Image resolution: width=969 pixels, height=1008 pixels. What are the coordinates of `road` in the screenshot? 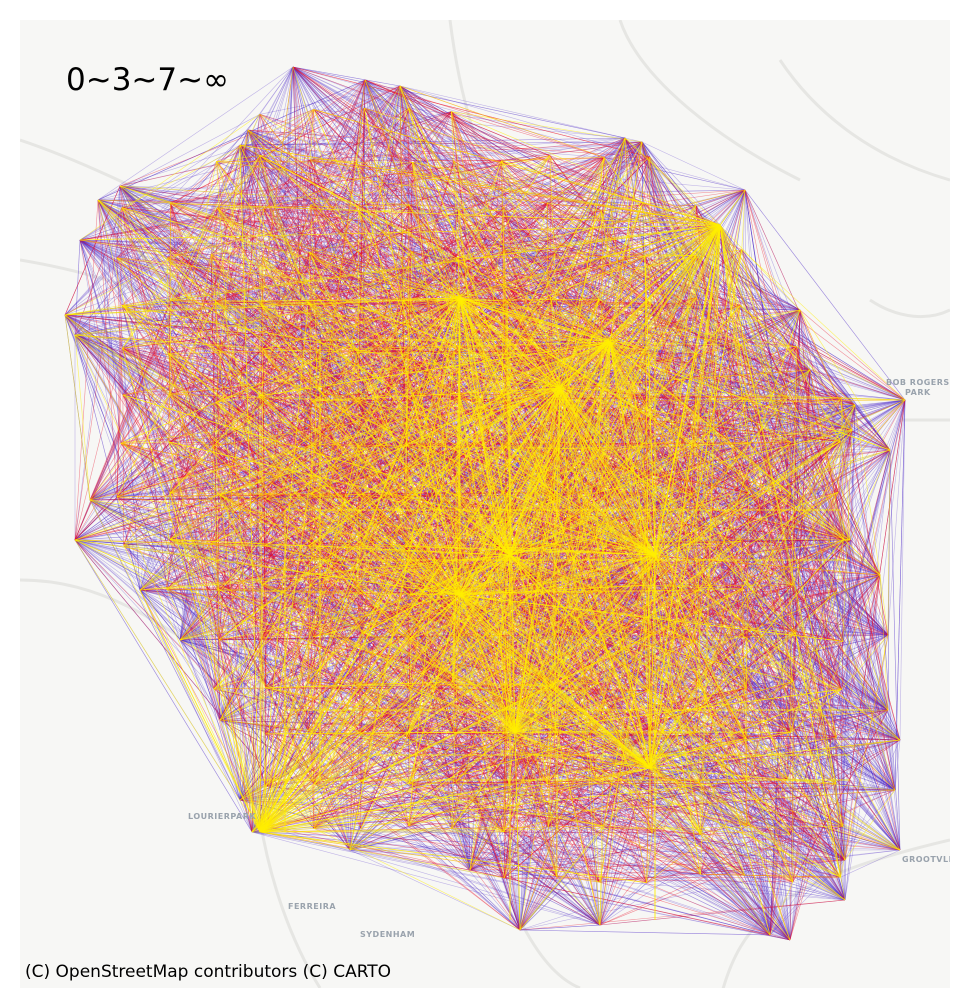 It's located at (290, 903).